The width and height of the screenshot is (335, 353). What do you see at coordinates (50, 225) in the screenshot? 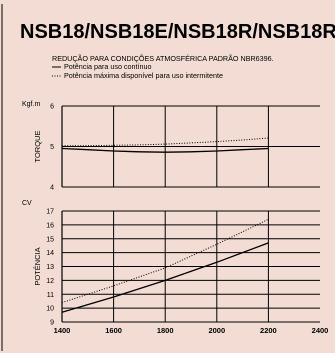
I see `power-y-tick-label: 16` at bounding box center [50, 225].